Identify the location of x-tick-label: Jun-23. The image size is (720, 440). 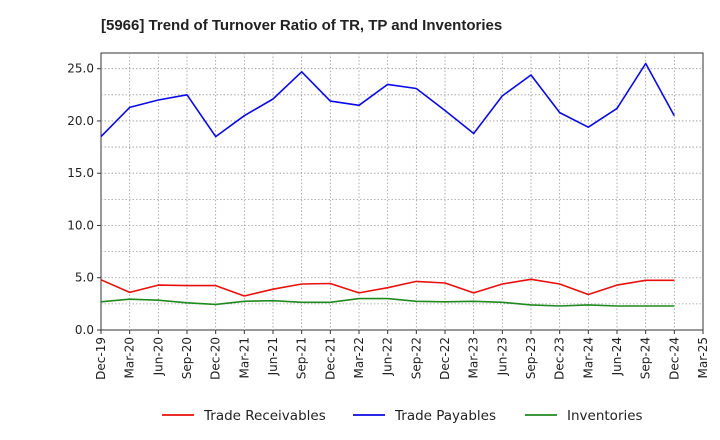
(502, 356).